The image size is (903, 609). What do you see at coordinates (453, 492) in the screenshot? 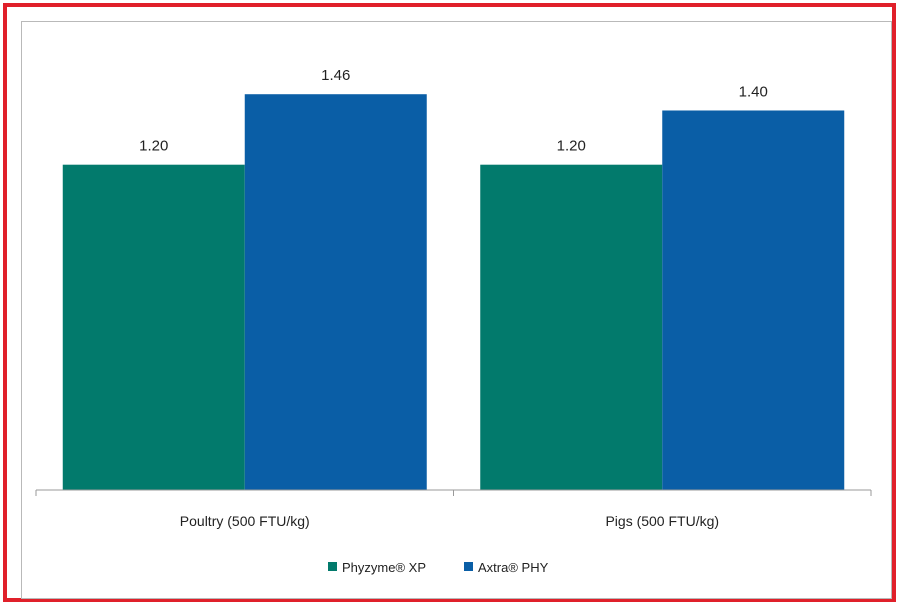
I see `x-axis` at bounding box center [453, 492].